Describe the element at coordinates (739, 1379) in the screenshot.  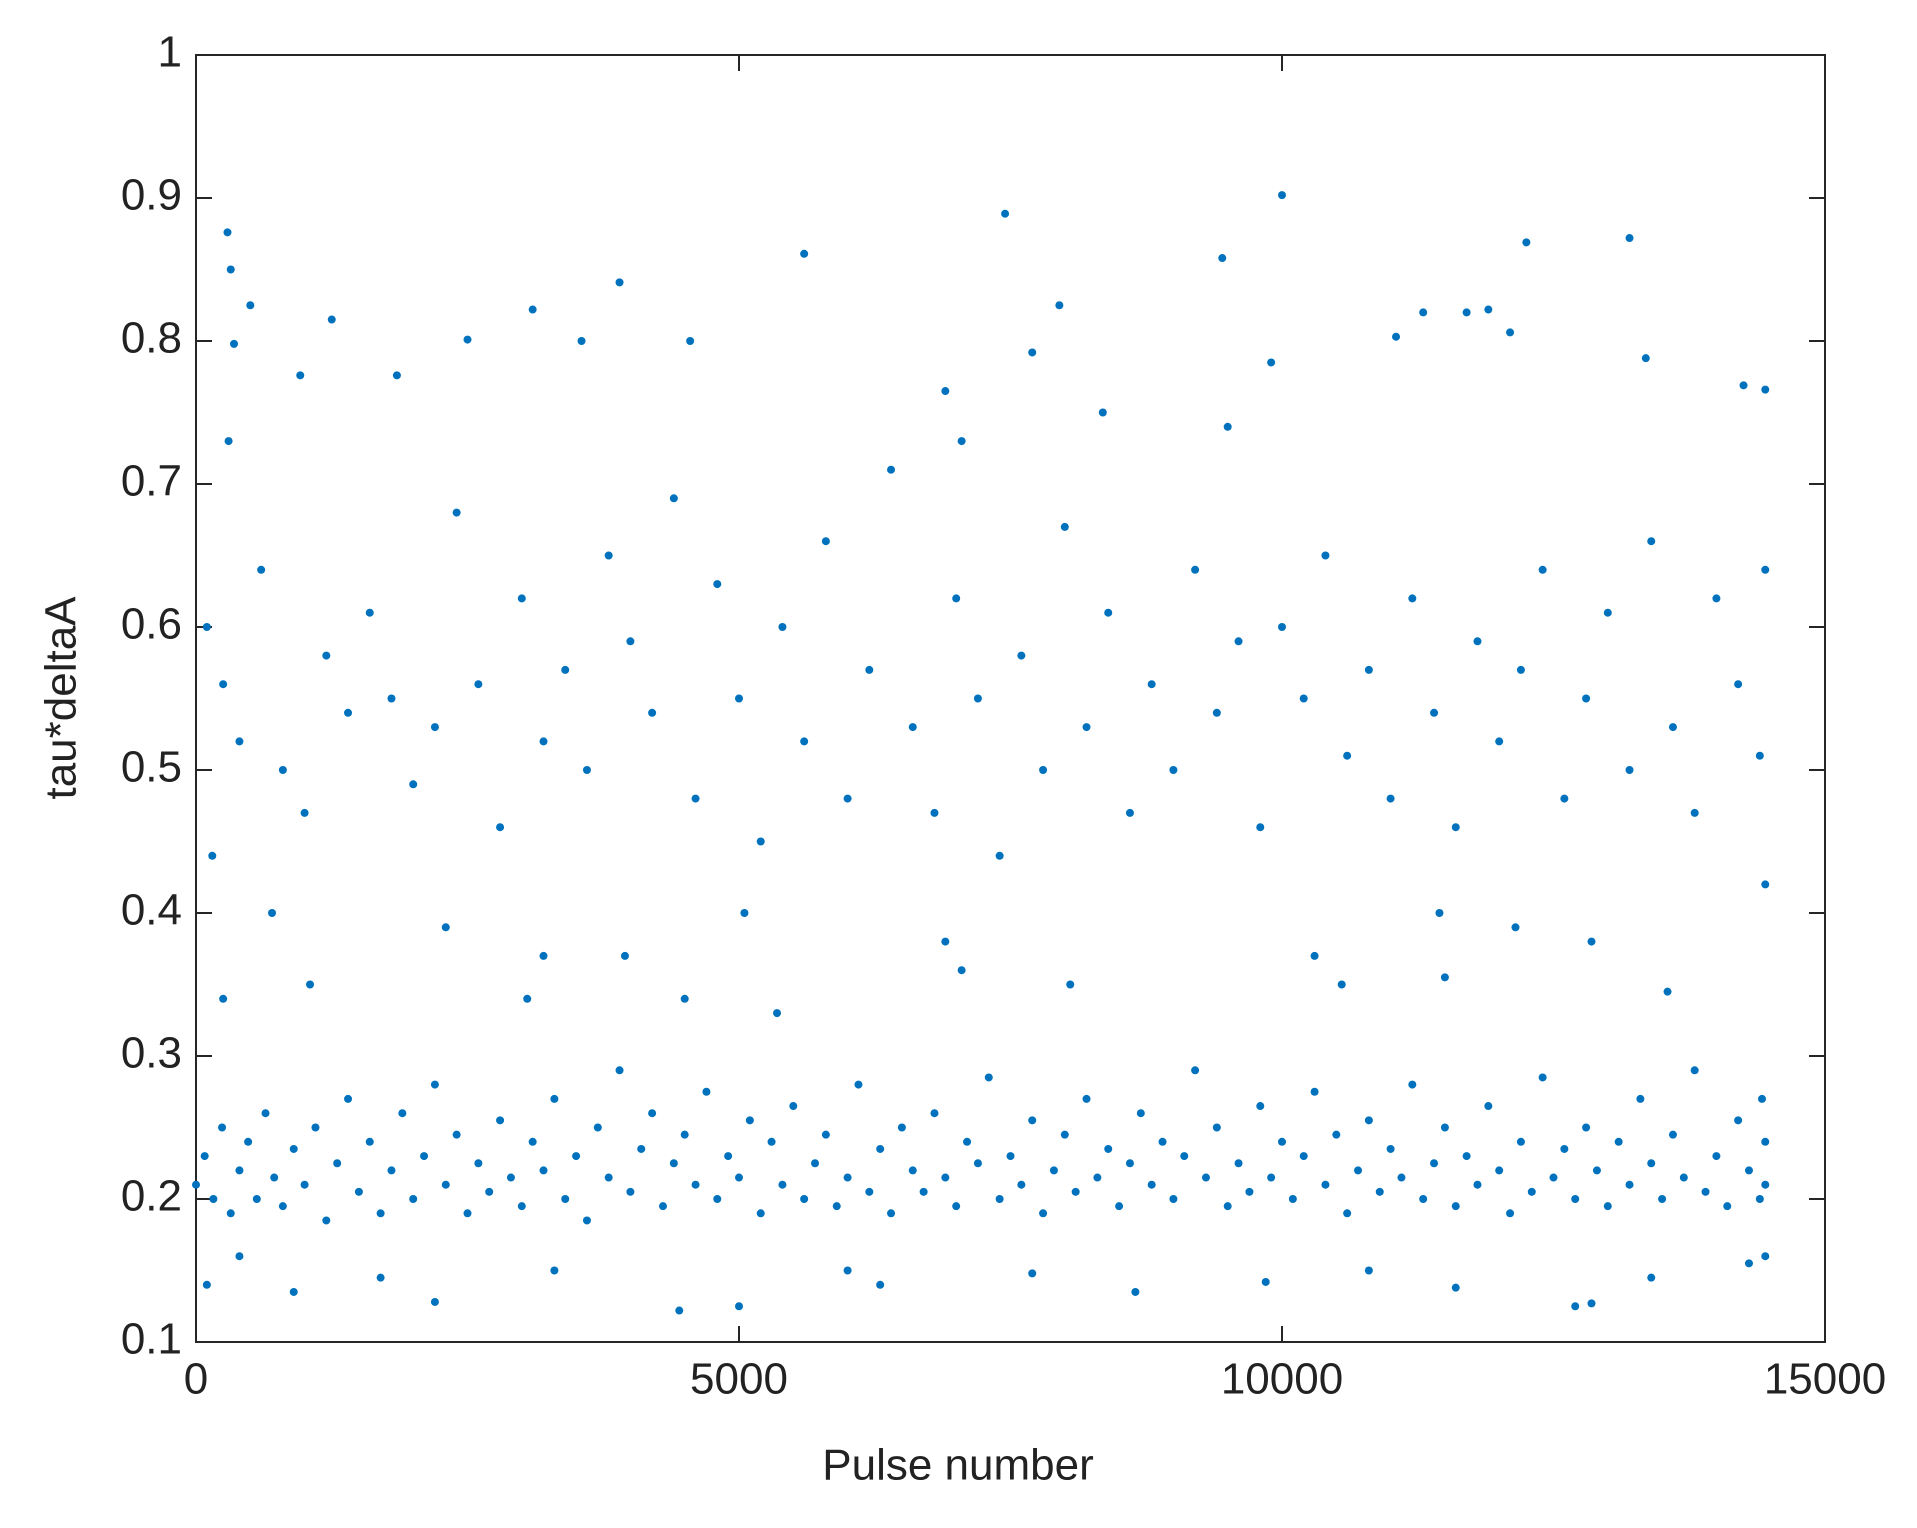
I see `x-tick-label: 5000` at that location.